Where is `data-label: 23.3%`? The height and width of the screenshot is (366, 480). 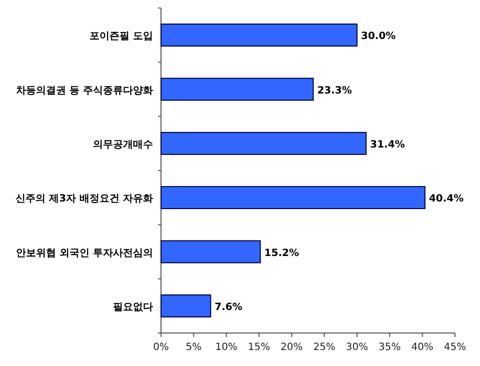
data-label: 23.3% is located at coordinates (334, 90).